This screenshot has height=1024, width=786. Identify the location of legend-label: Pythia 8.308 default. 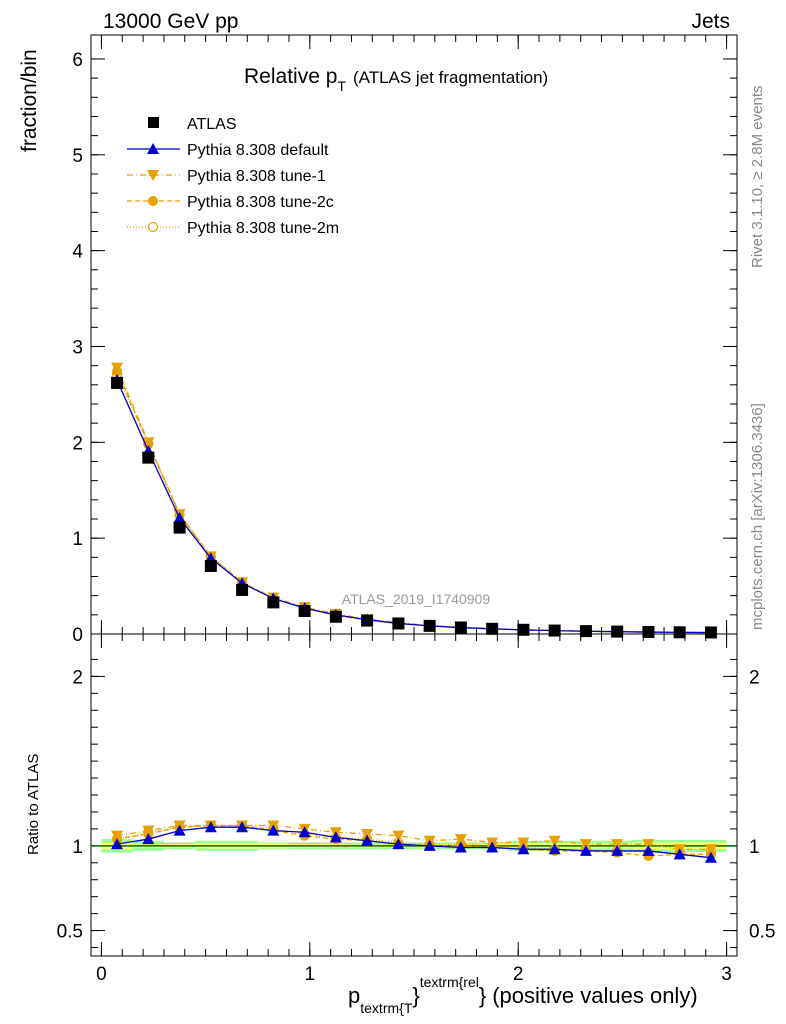
(258, 150).